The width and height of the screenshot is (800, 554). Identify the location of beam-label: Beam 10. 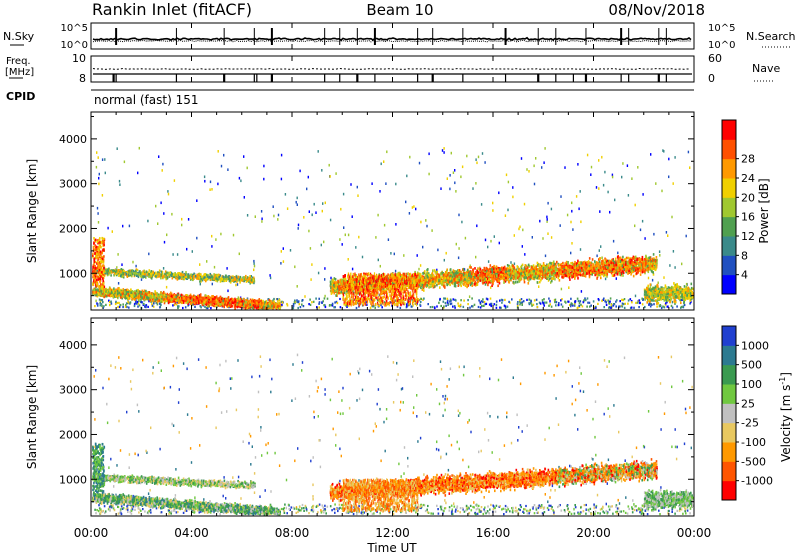
(399, 10).